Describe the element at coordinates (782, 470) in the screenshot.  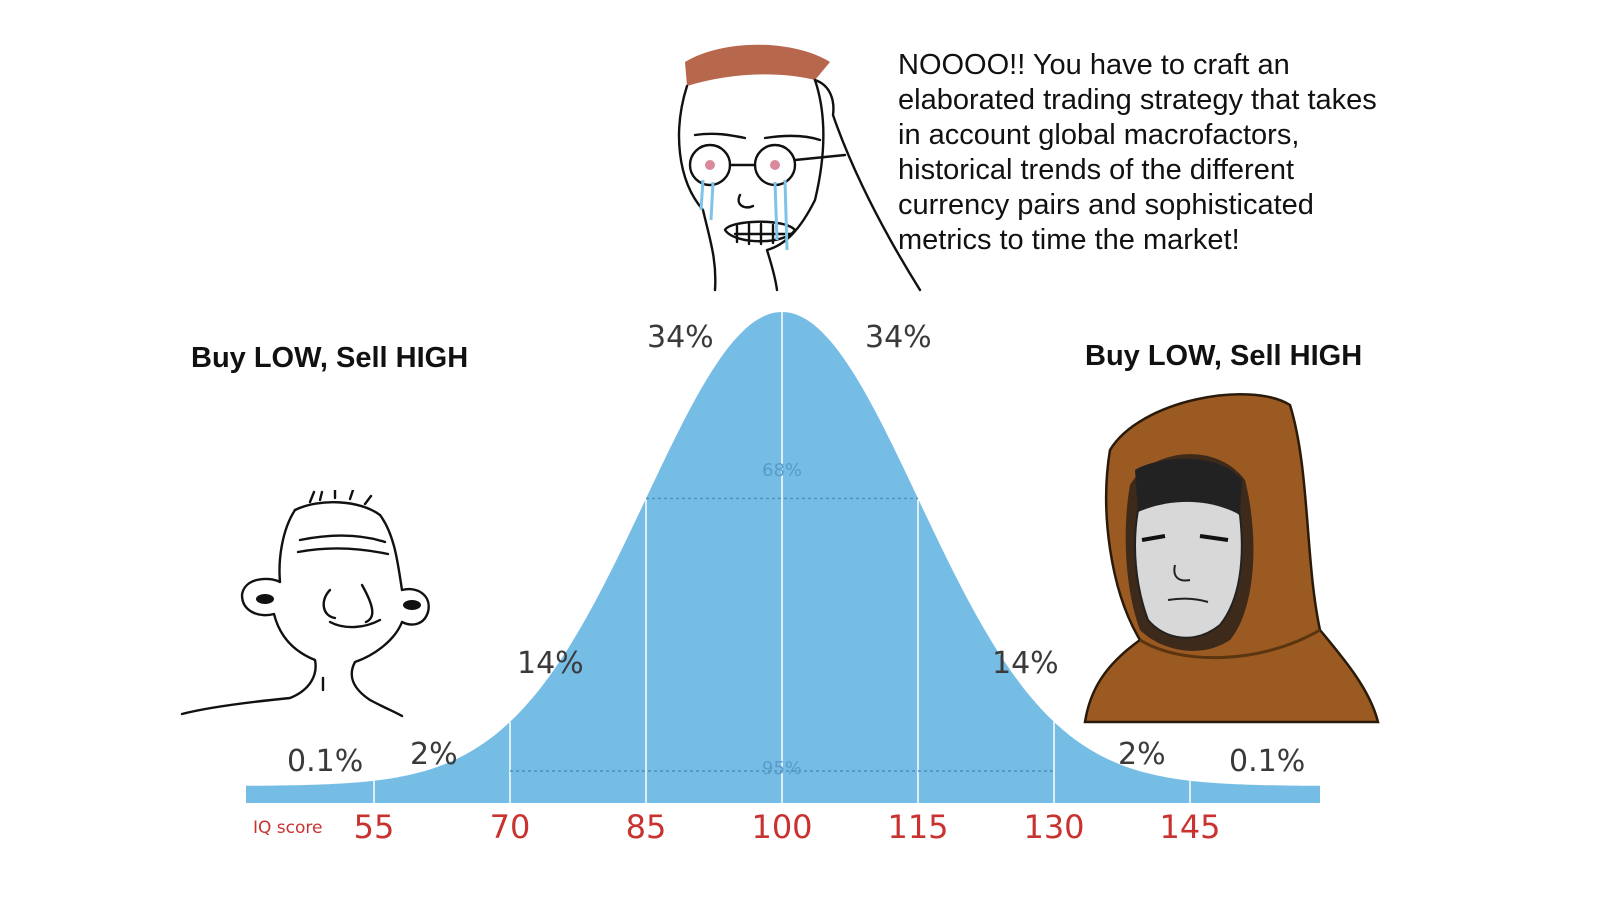
I see `label-68-percent: 68%` at that location.